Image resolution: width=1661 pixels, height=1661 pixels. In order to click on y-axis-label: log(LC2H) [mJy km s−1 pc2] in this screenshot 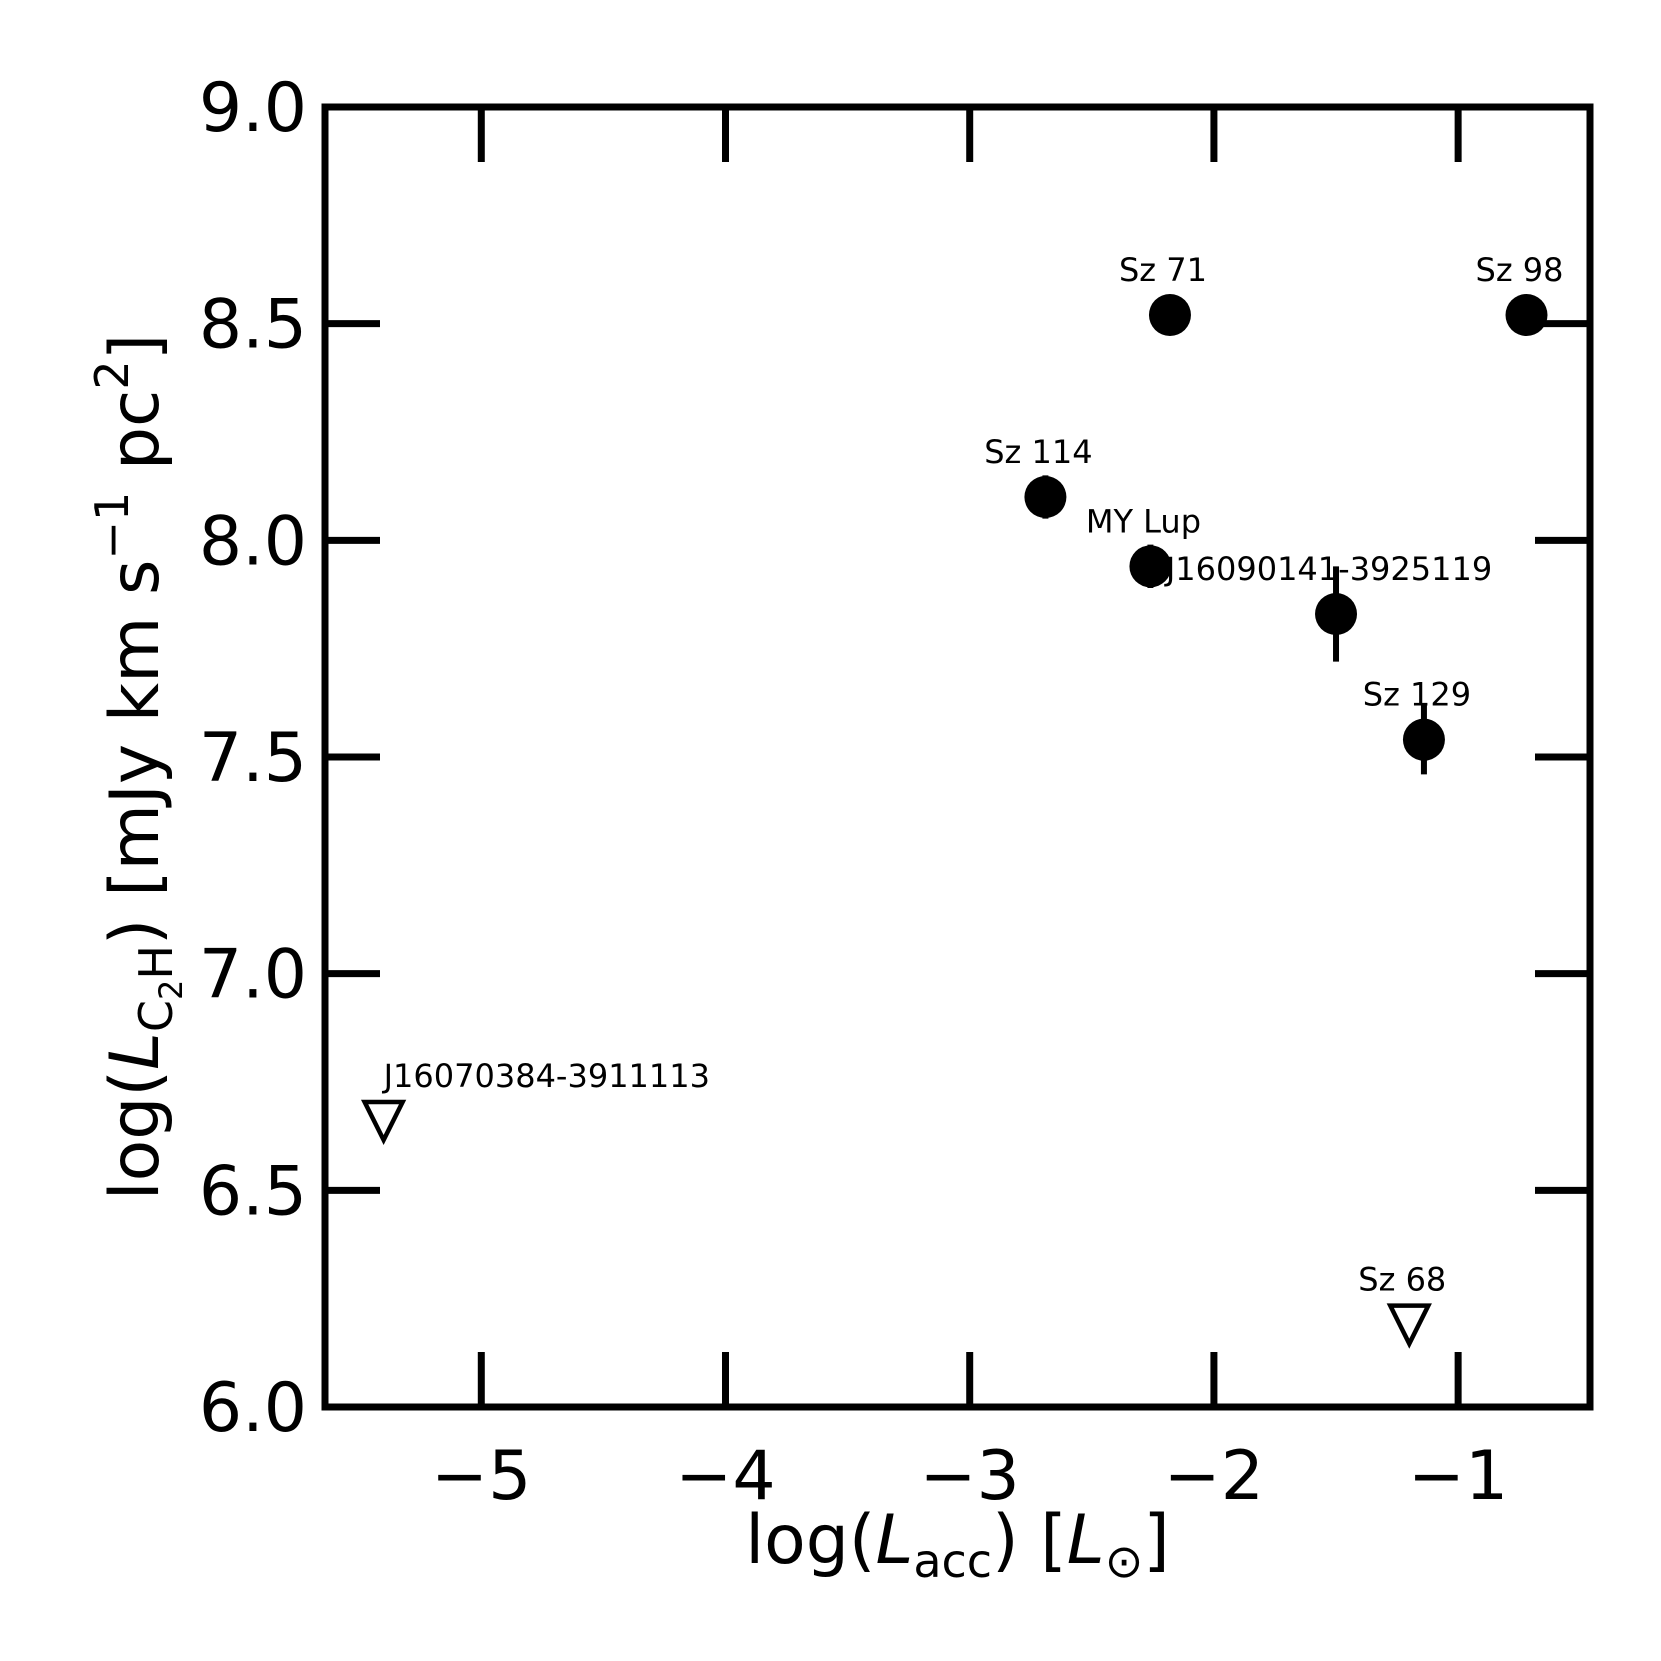, I will do `click(137, 767)`.